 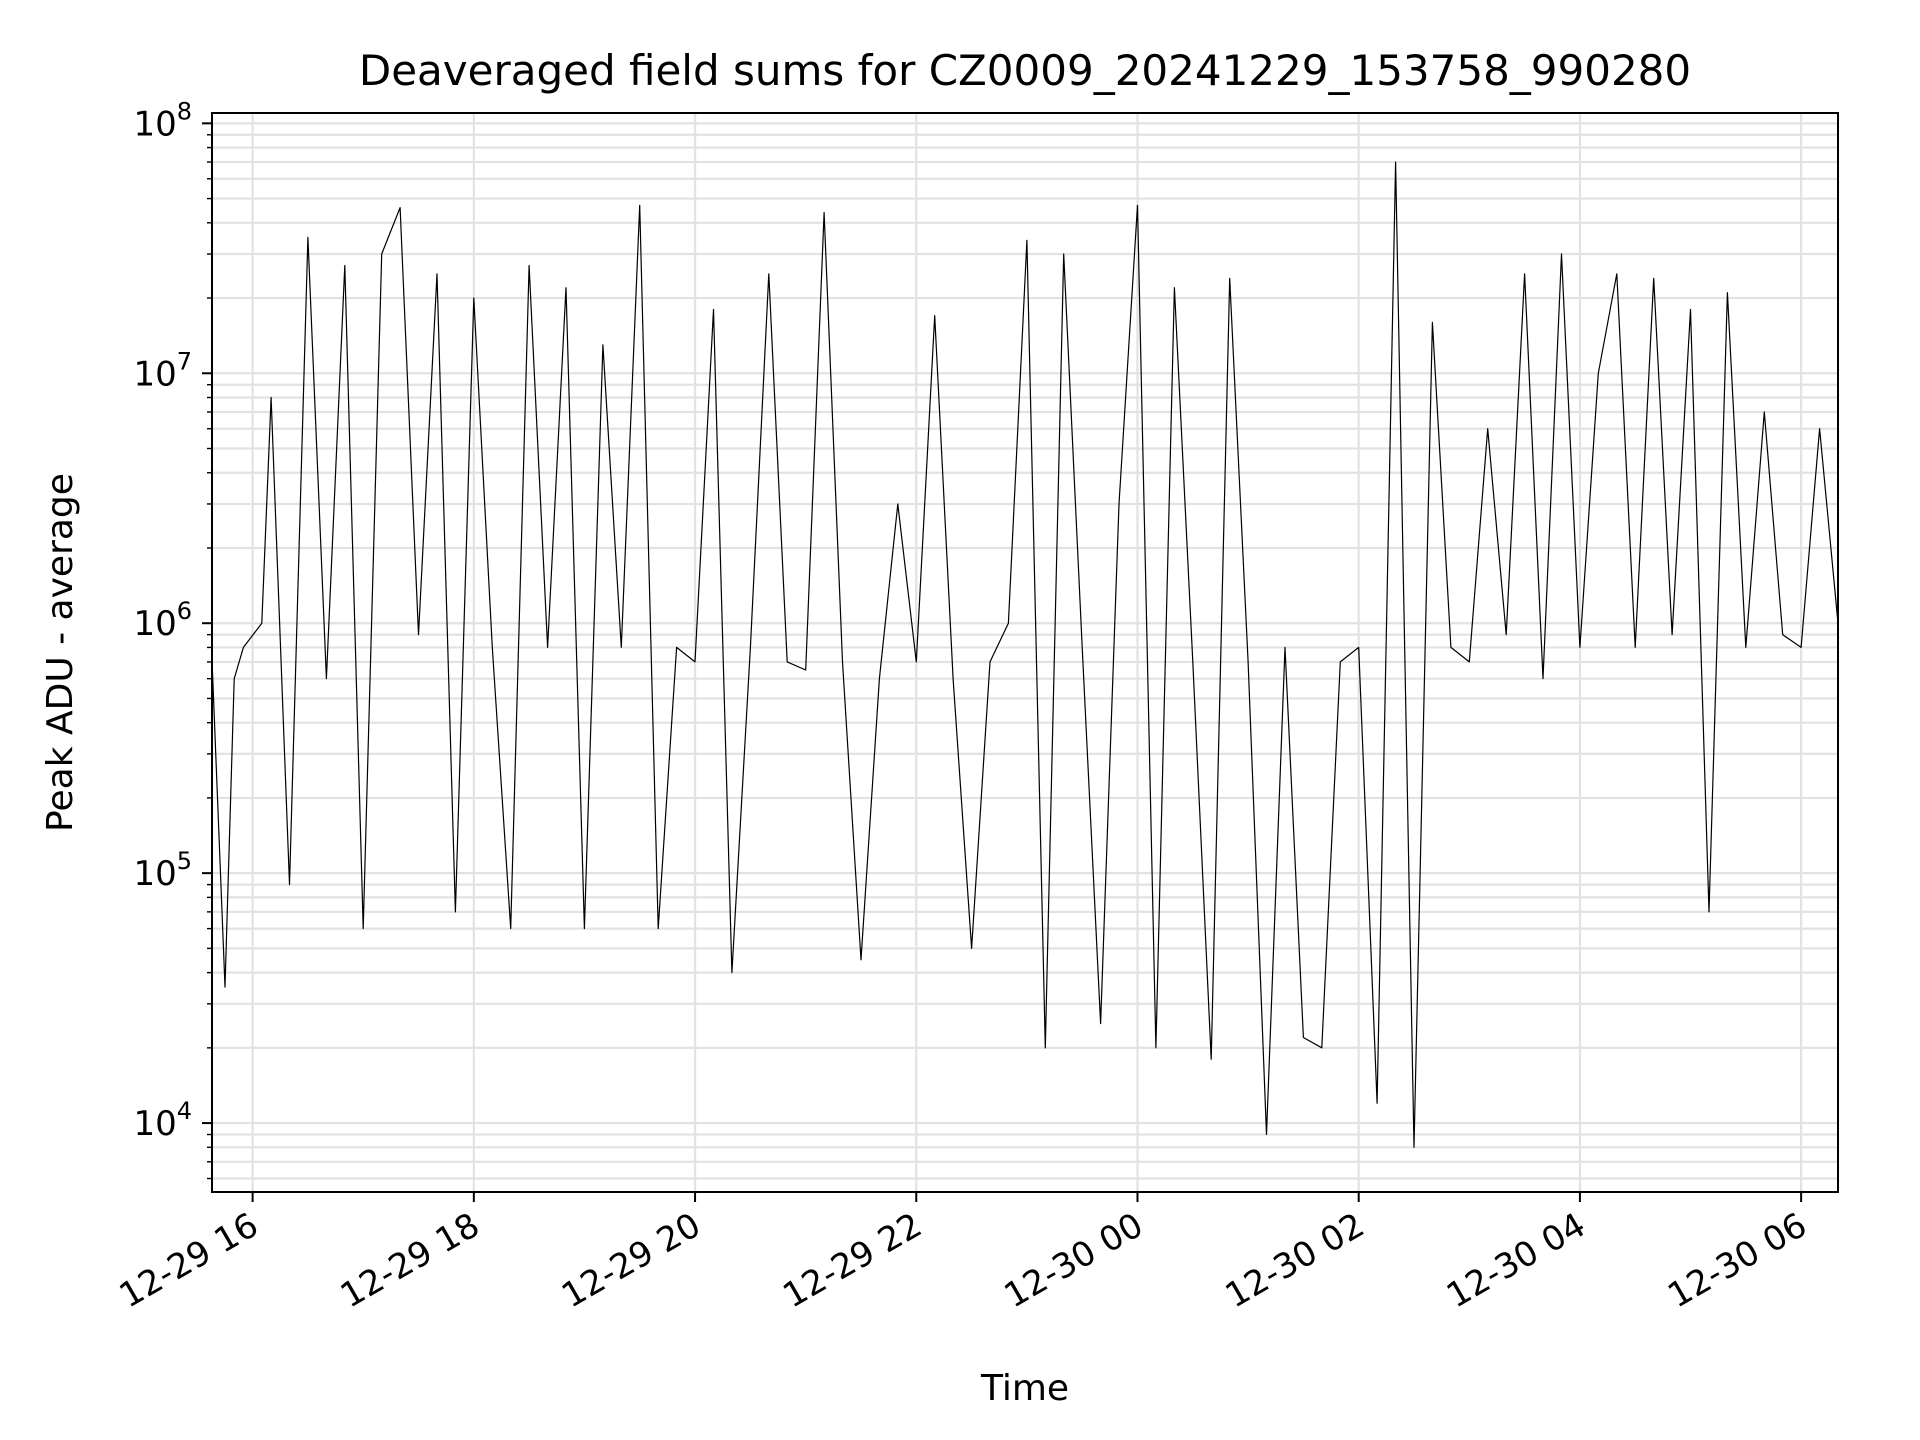 I want to click on x-tick-label: 12-30 04, so click(x=1516, y=1260).